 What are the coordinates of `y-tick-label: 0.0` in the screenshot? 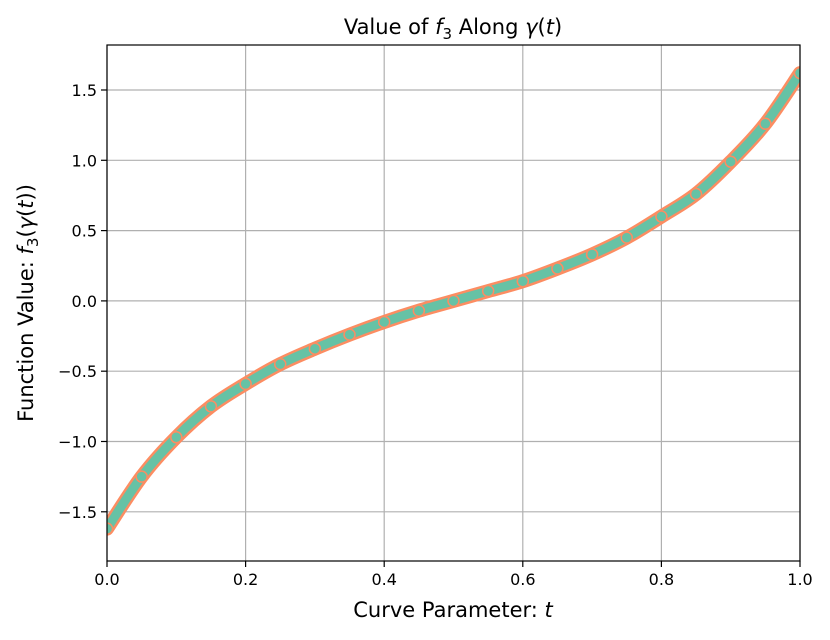 It's located at (84, 301).